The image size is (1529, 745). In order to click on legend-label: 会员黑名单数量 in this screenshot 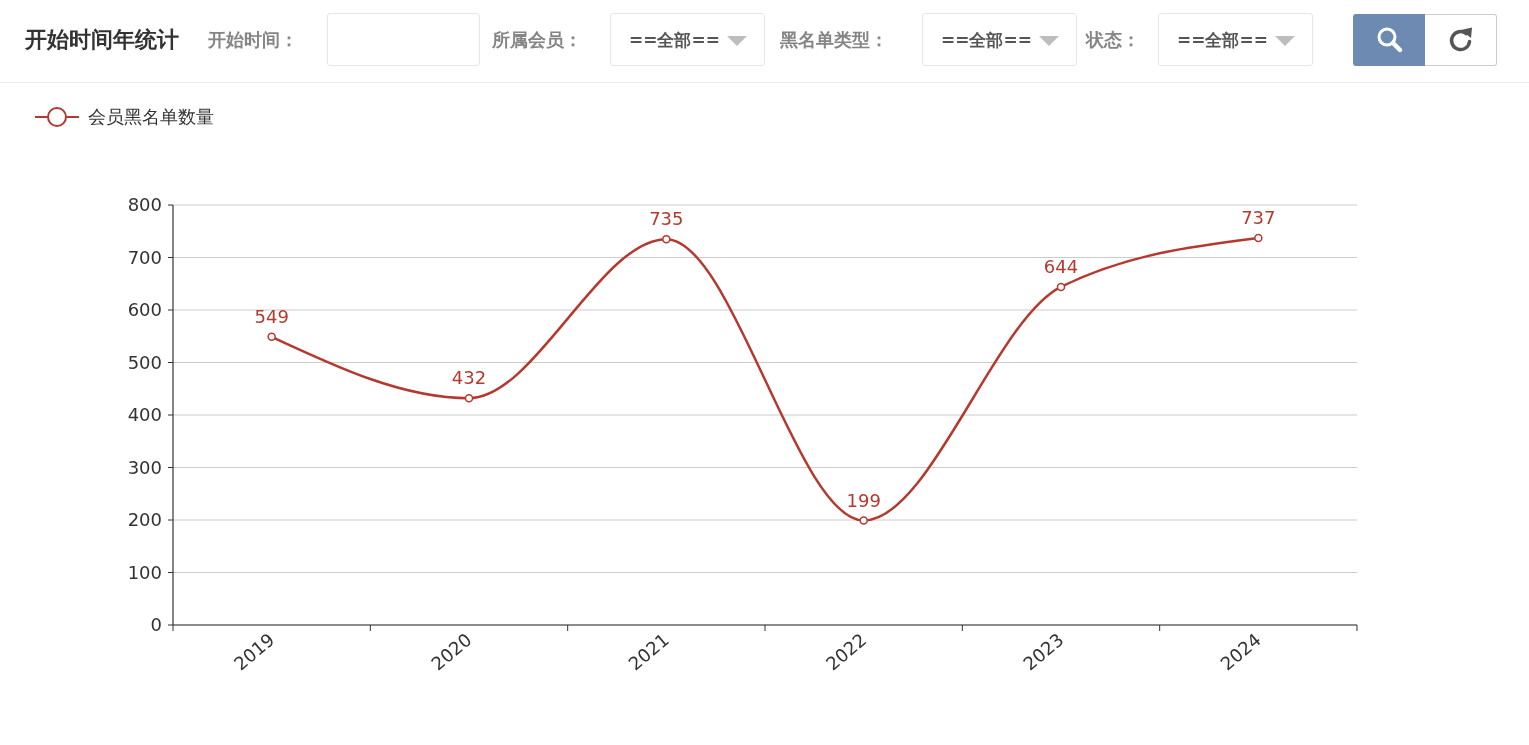, I will do `click(151, 117)`.